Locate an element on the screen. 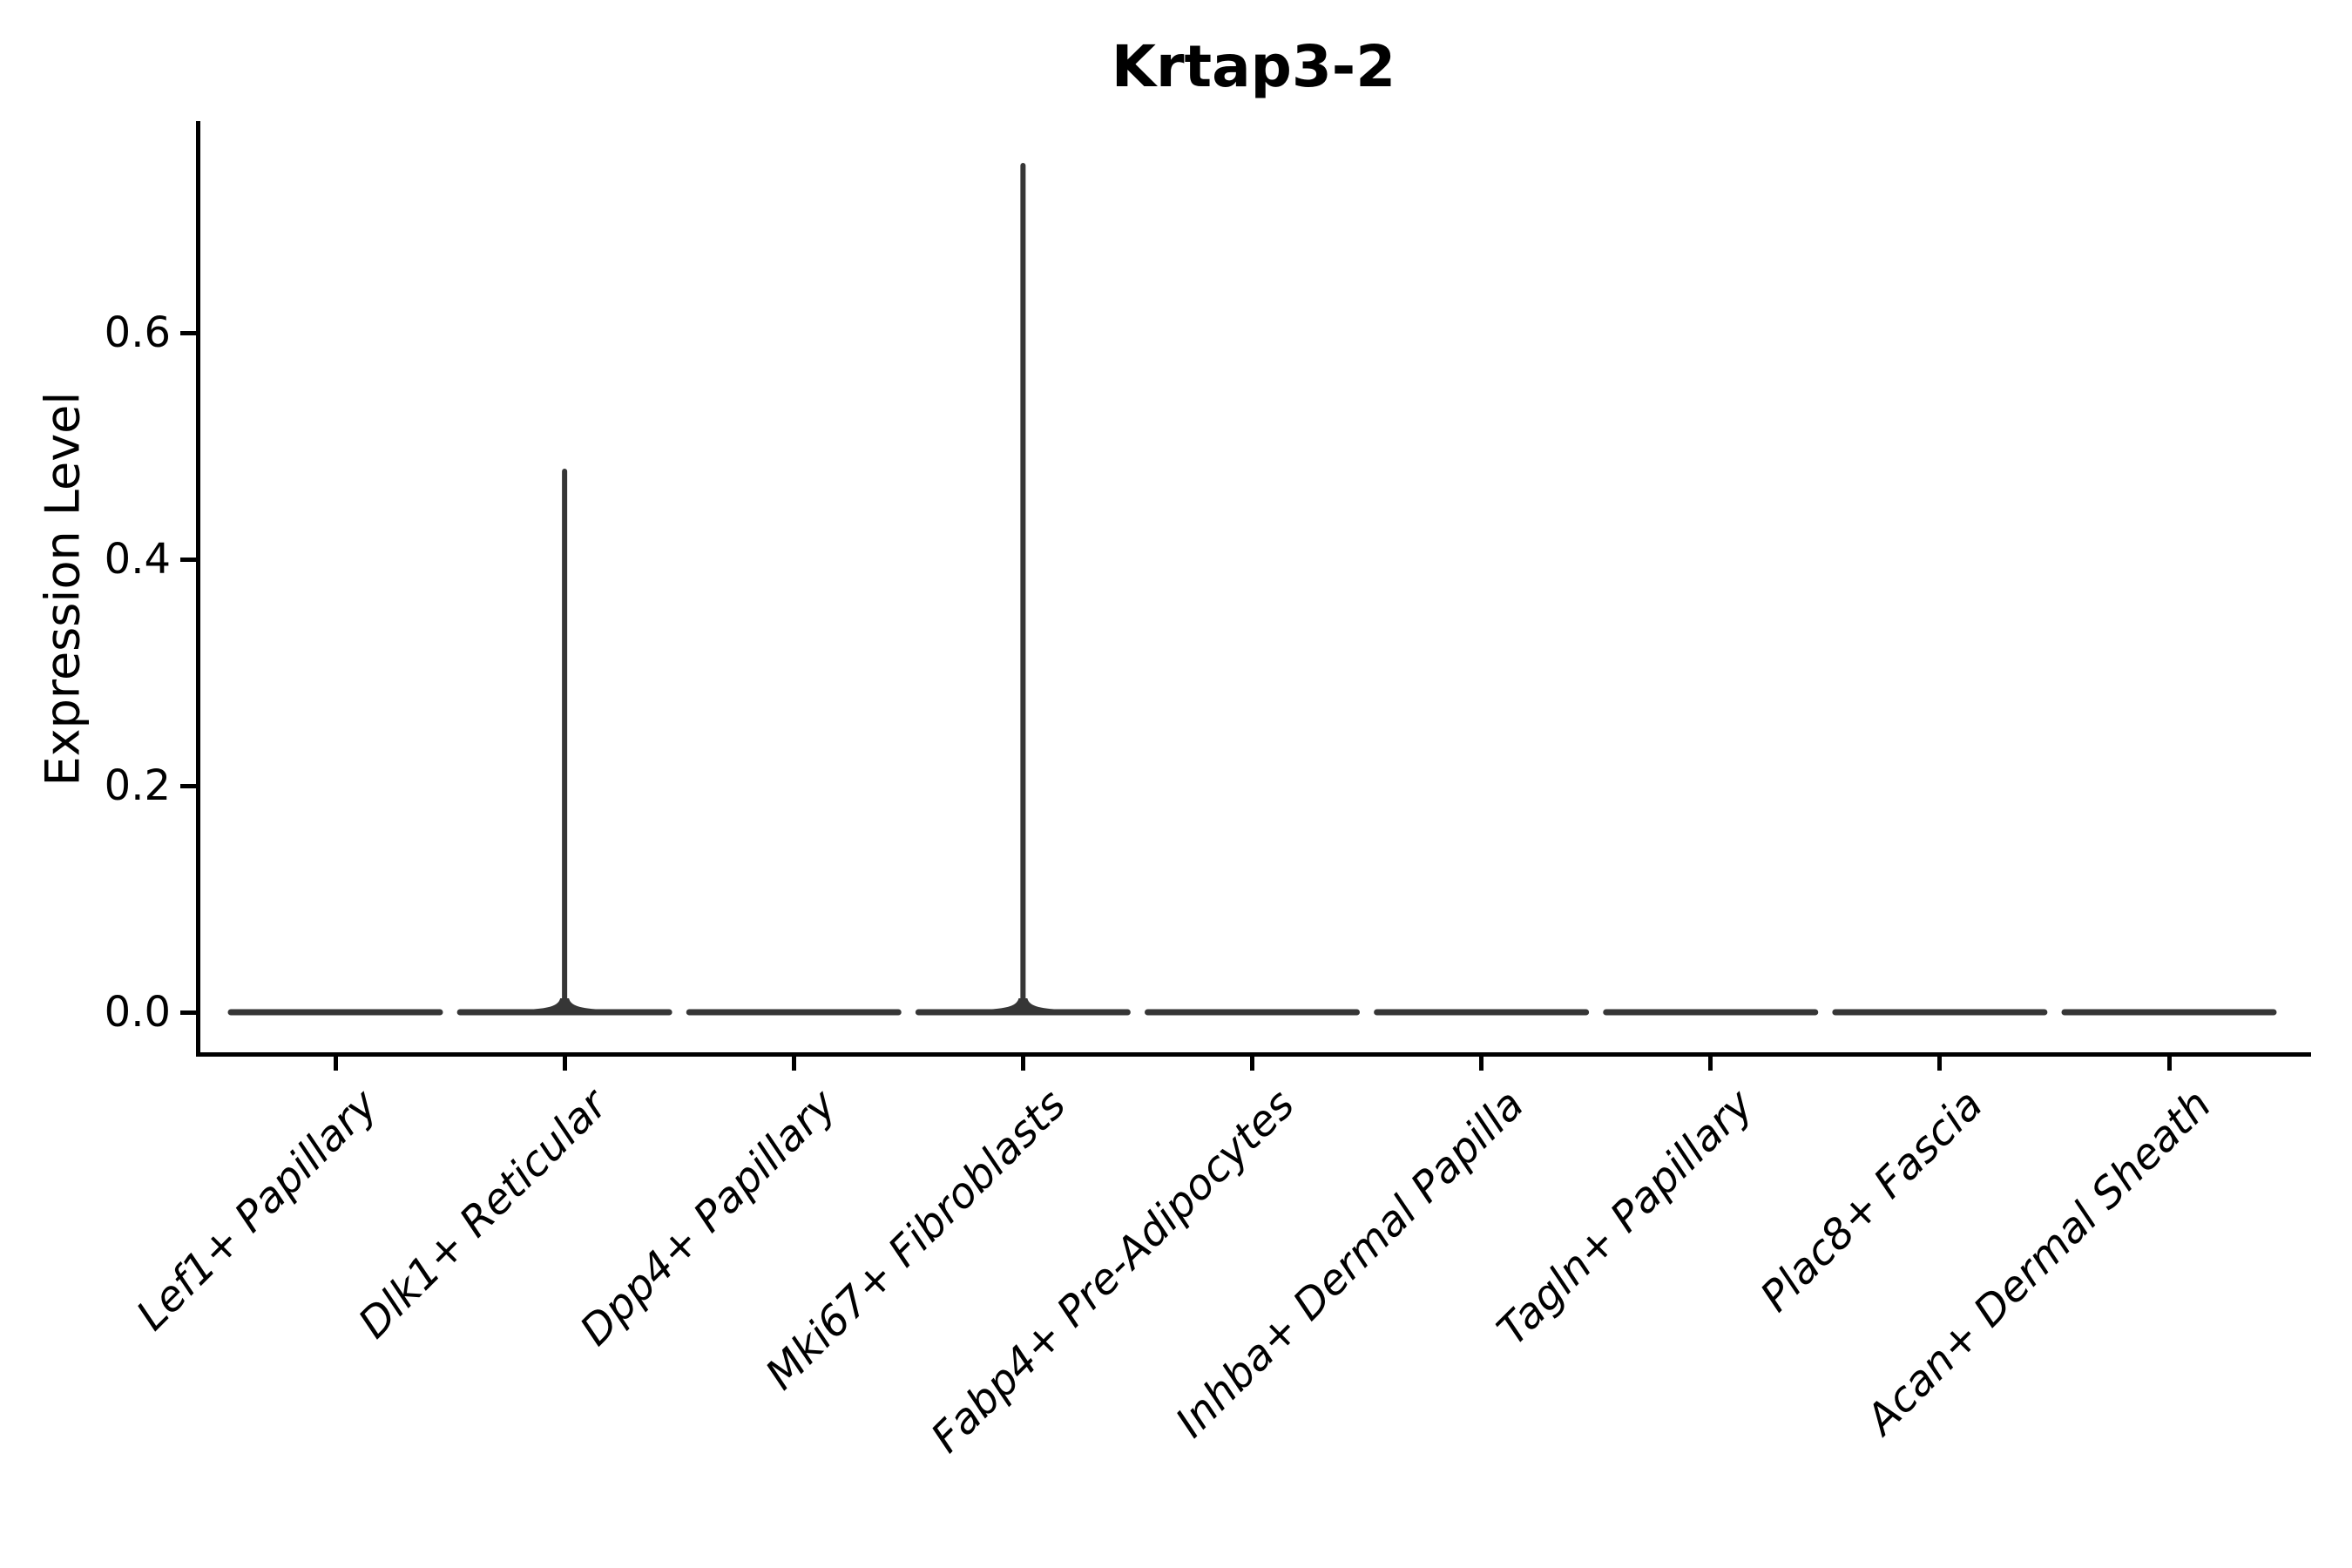  y-tick-label: 0.4 is located at coordinates (137, 559).